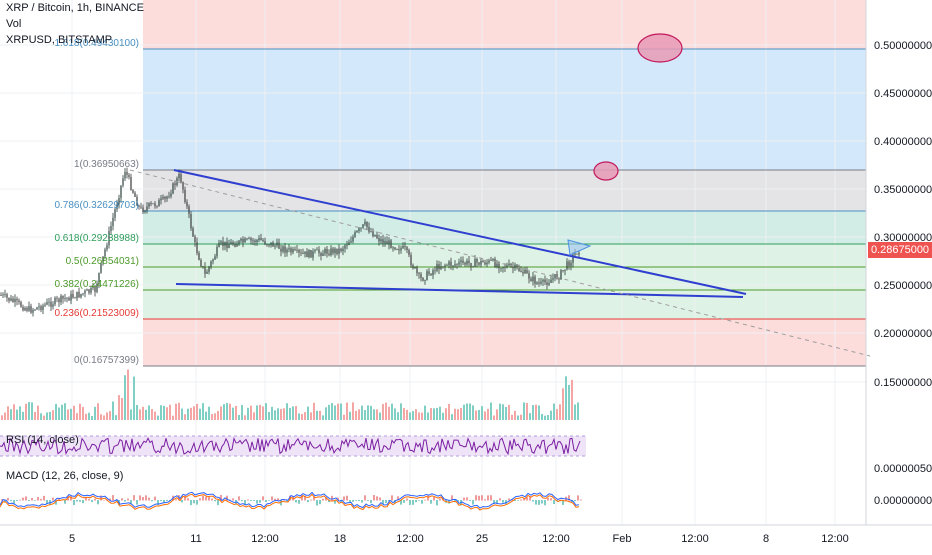 The image size is (932, 555). I want to click on macd-axis: 0.00000050 0.00000000, so click(903, 485).